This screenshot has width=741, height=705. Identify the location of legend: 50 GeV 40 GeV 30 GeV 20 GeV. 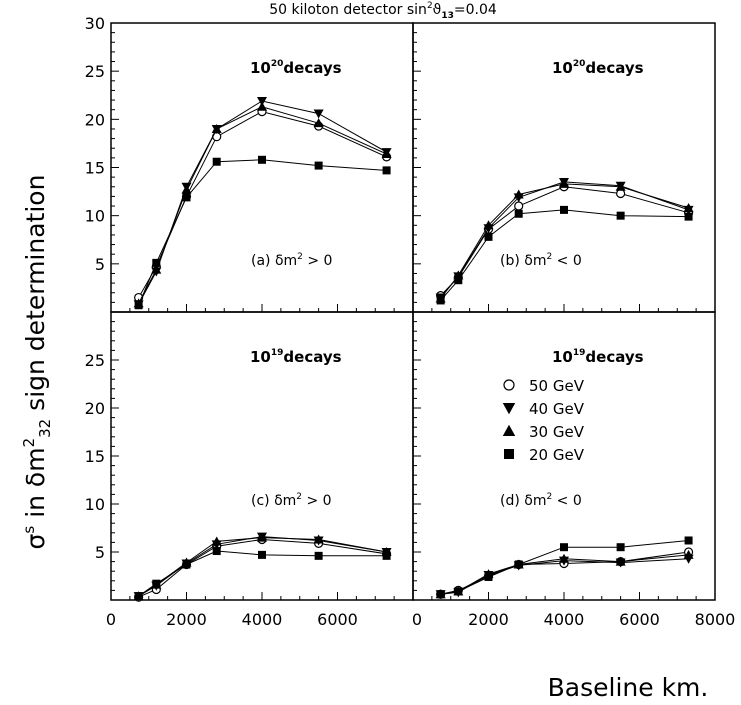
(543, 420).